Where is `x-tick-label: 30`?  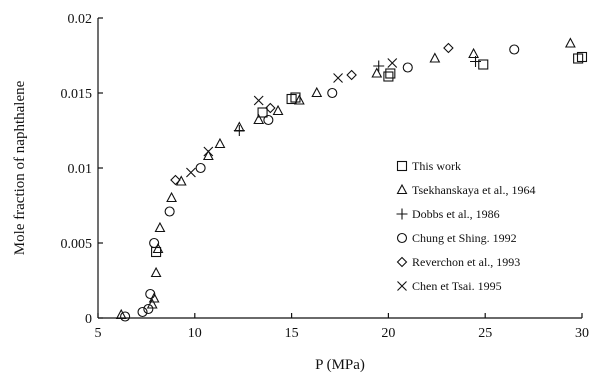
x-tick-label: 30 is located at coordinates (582, 333).